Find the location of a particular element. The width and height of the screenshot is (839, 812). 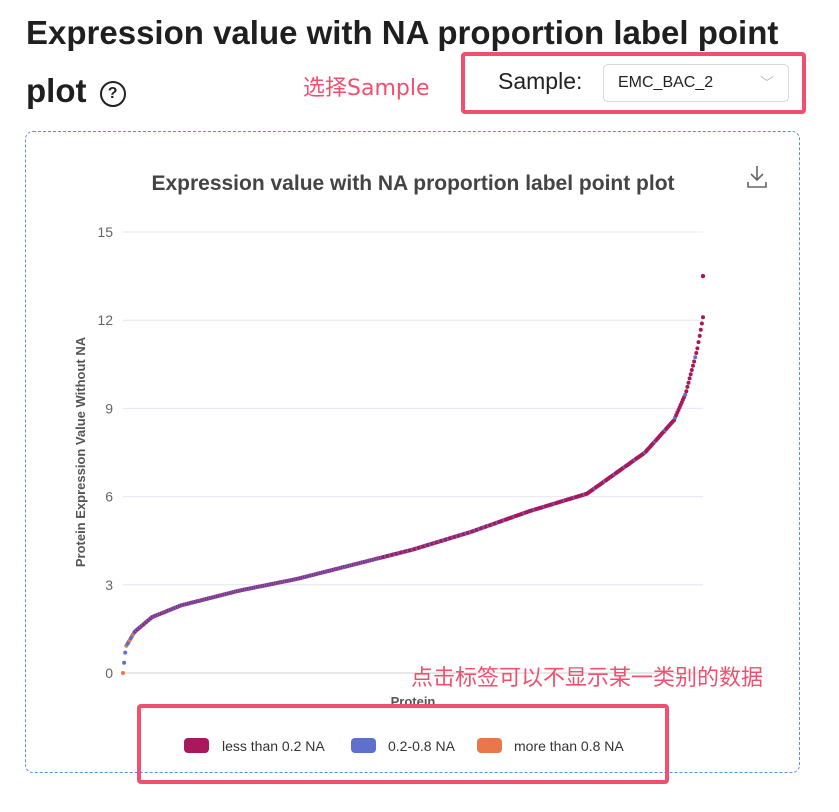

download-icon is located at coordinates (757, 177).